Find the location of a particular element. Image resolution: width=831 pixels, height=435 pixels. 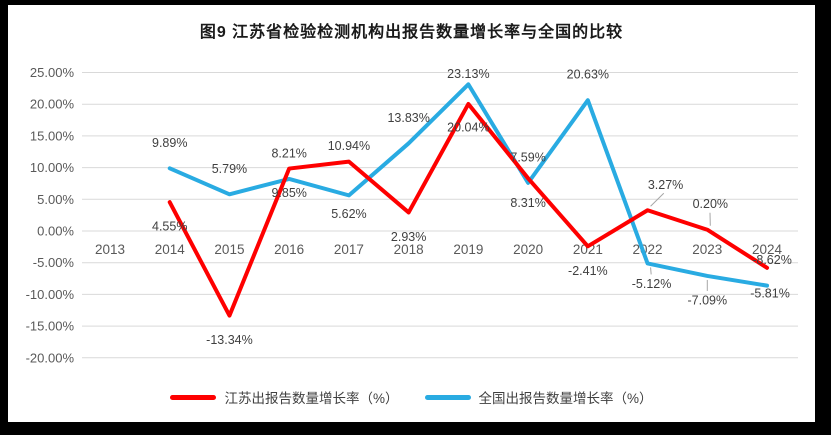

data-label: 7.59% is located at coordinates (527, 157).